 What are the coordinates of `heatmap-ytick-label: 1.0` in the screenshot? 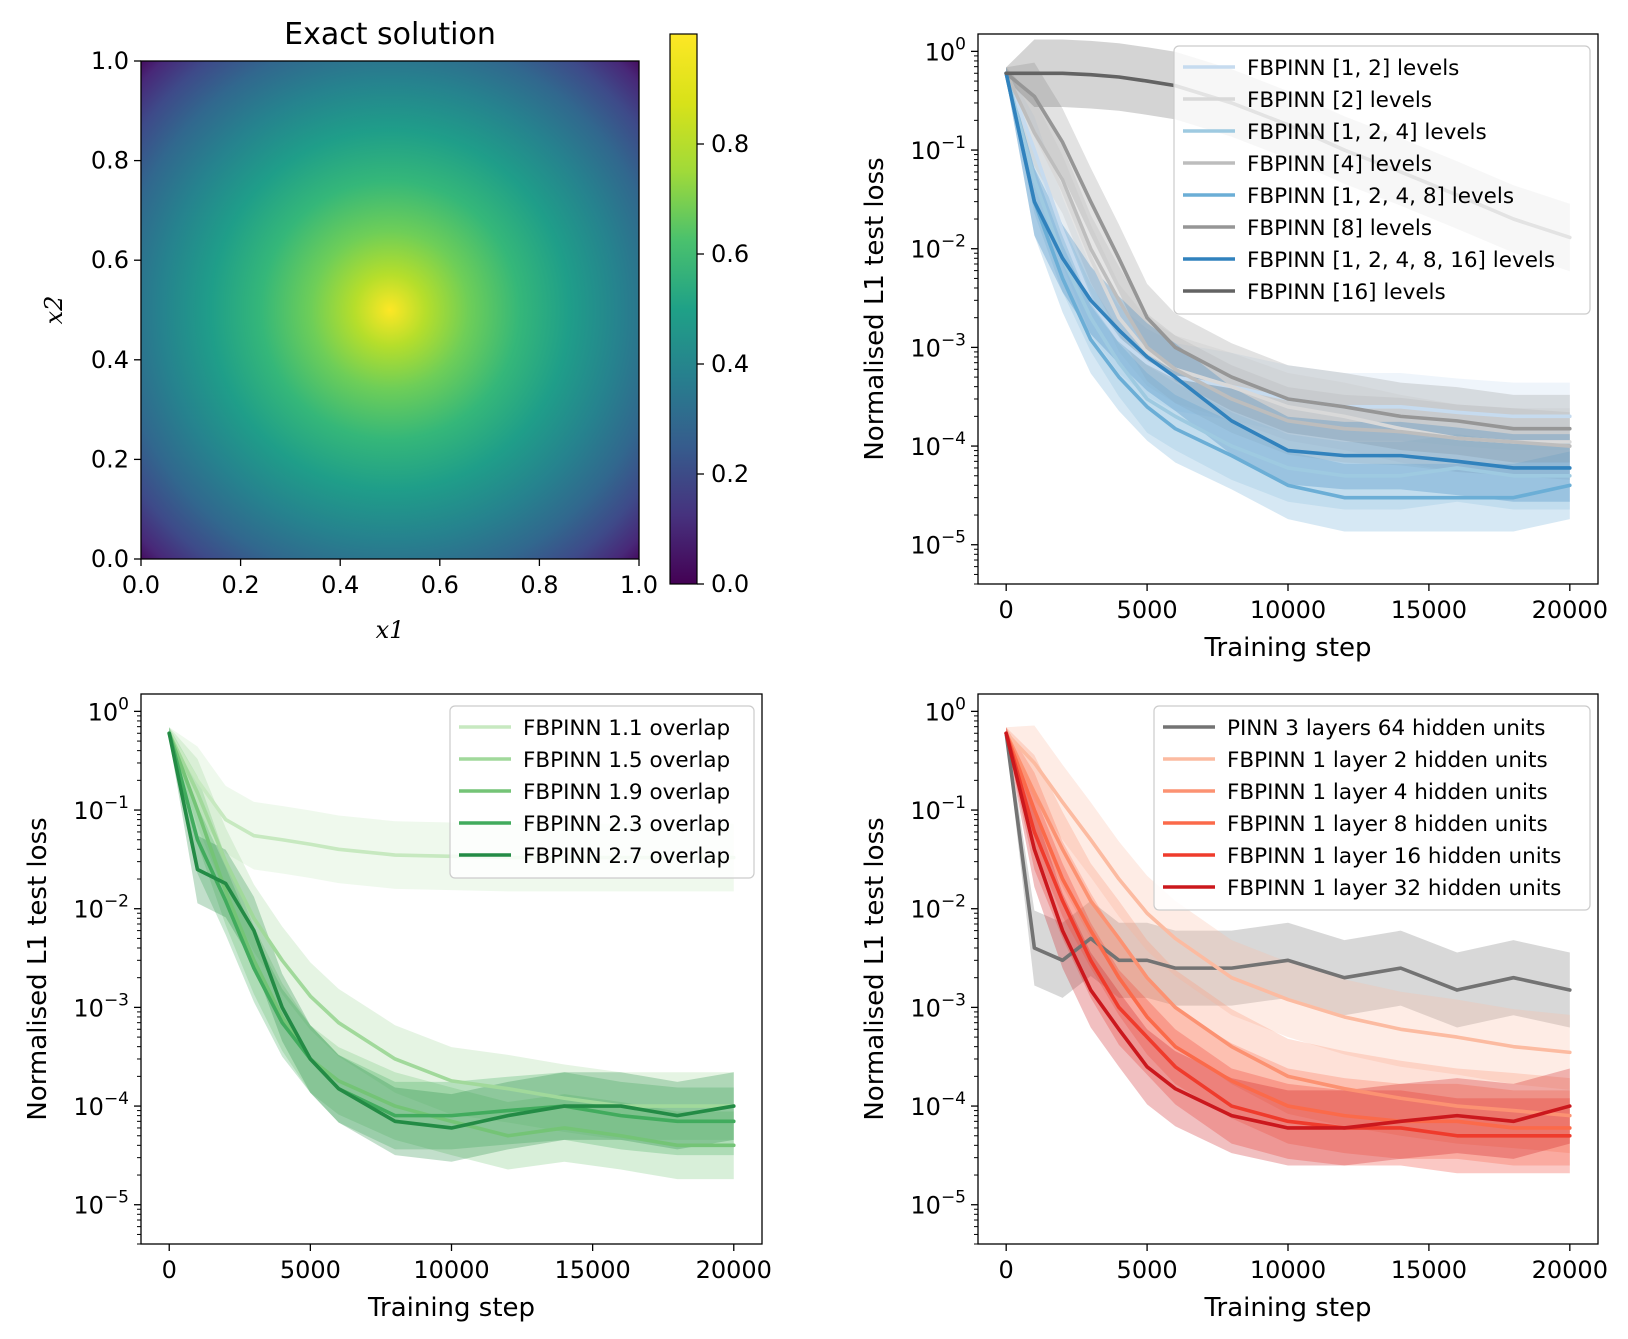 It's located at (110, 61).